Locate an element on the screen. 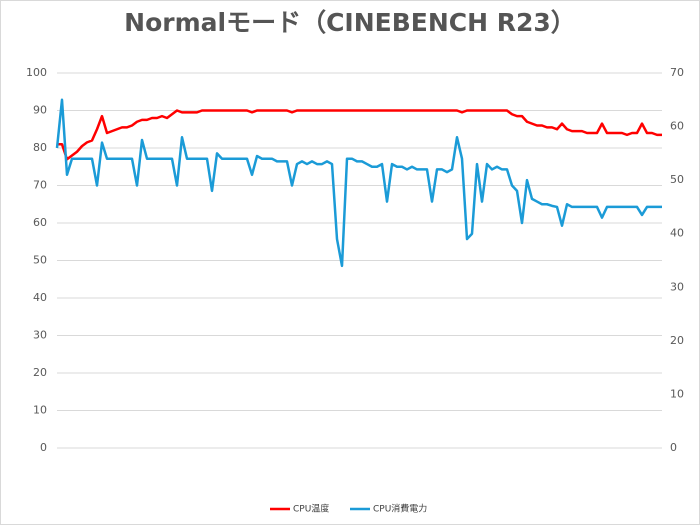  y-tick-label: 40 is located at coordinates (40, 297).